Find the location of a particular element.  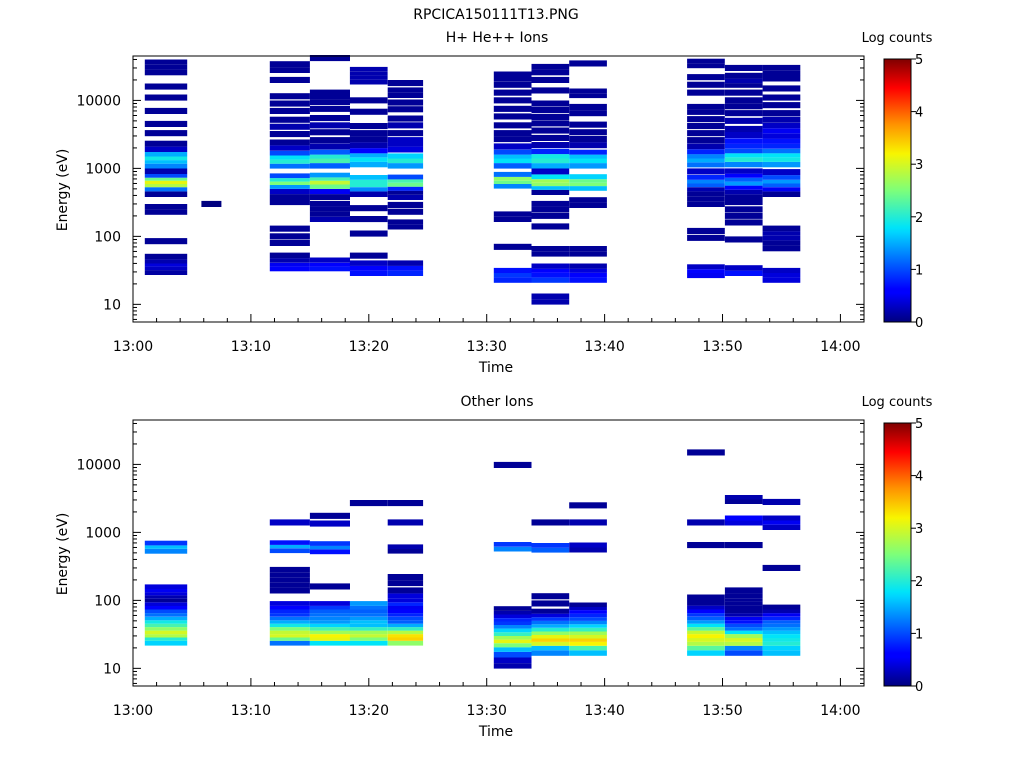

x-axis-label: Time is located at coordinates (495, 368).